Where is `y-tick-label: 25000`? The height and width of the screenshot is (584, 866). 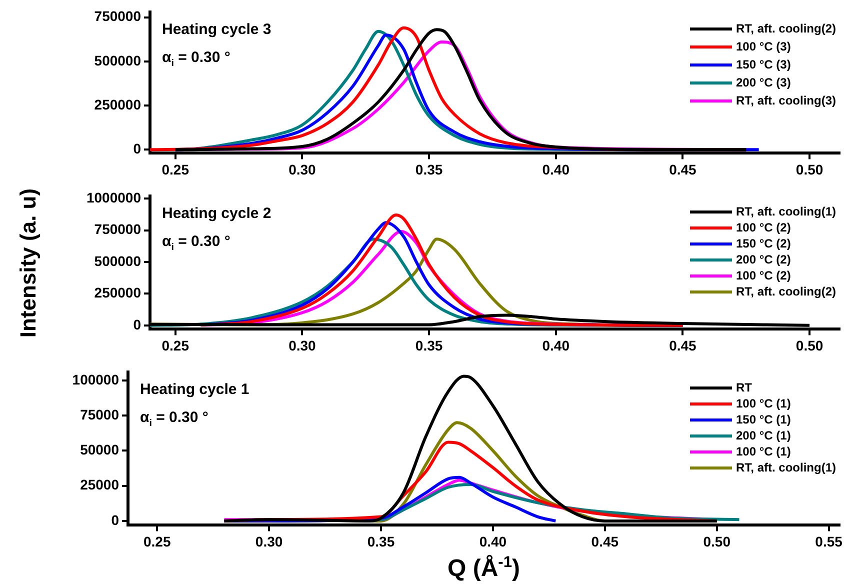 y-tick-label: 25000 is located at coordinates (100, 484).